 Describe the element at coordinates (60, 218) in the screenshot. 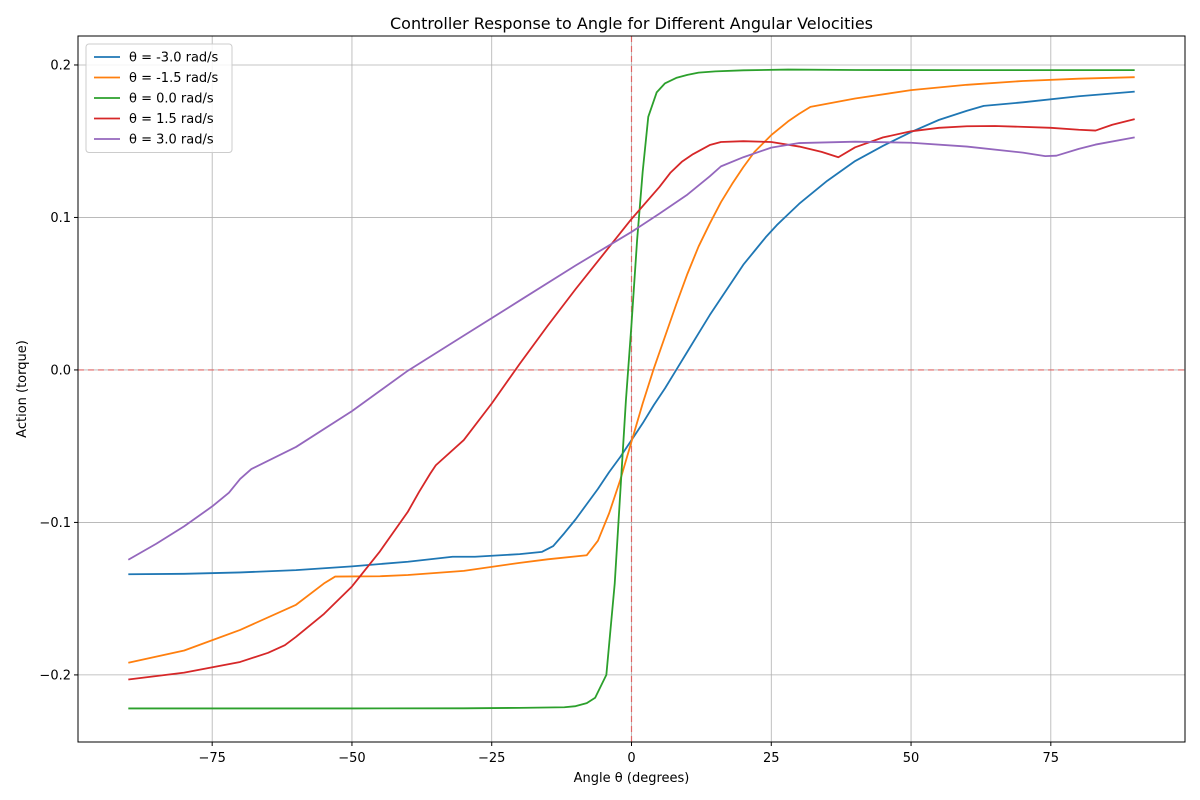

I see `y-tick-label: 0.1` at that location.